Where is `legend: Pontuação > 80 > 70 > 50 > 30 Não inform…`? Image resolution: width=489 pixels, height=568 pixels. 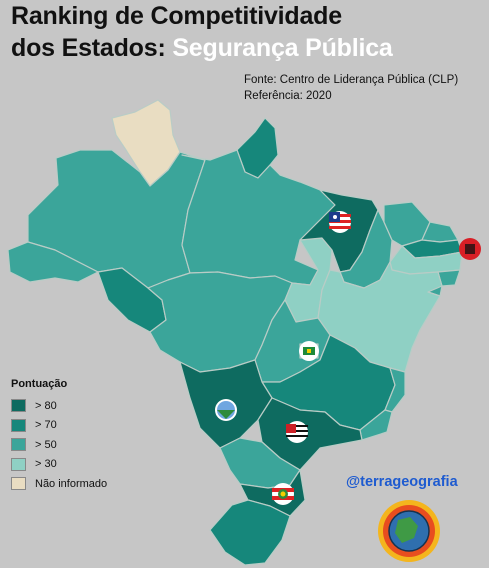 legend: Pontuação > 80 > 70 > 50 > 30 Não inform… is located at coordinates (59, 436).